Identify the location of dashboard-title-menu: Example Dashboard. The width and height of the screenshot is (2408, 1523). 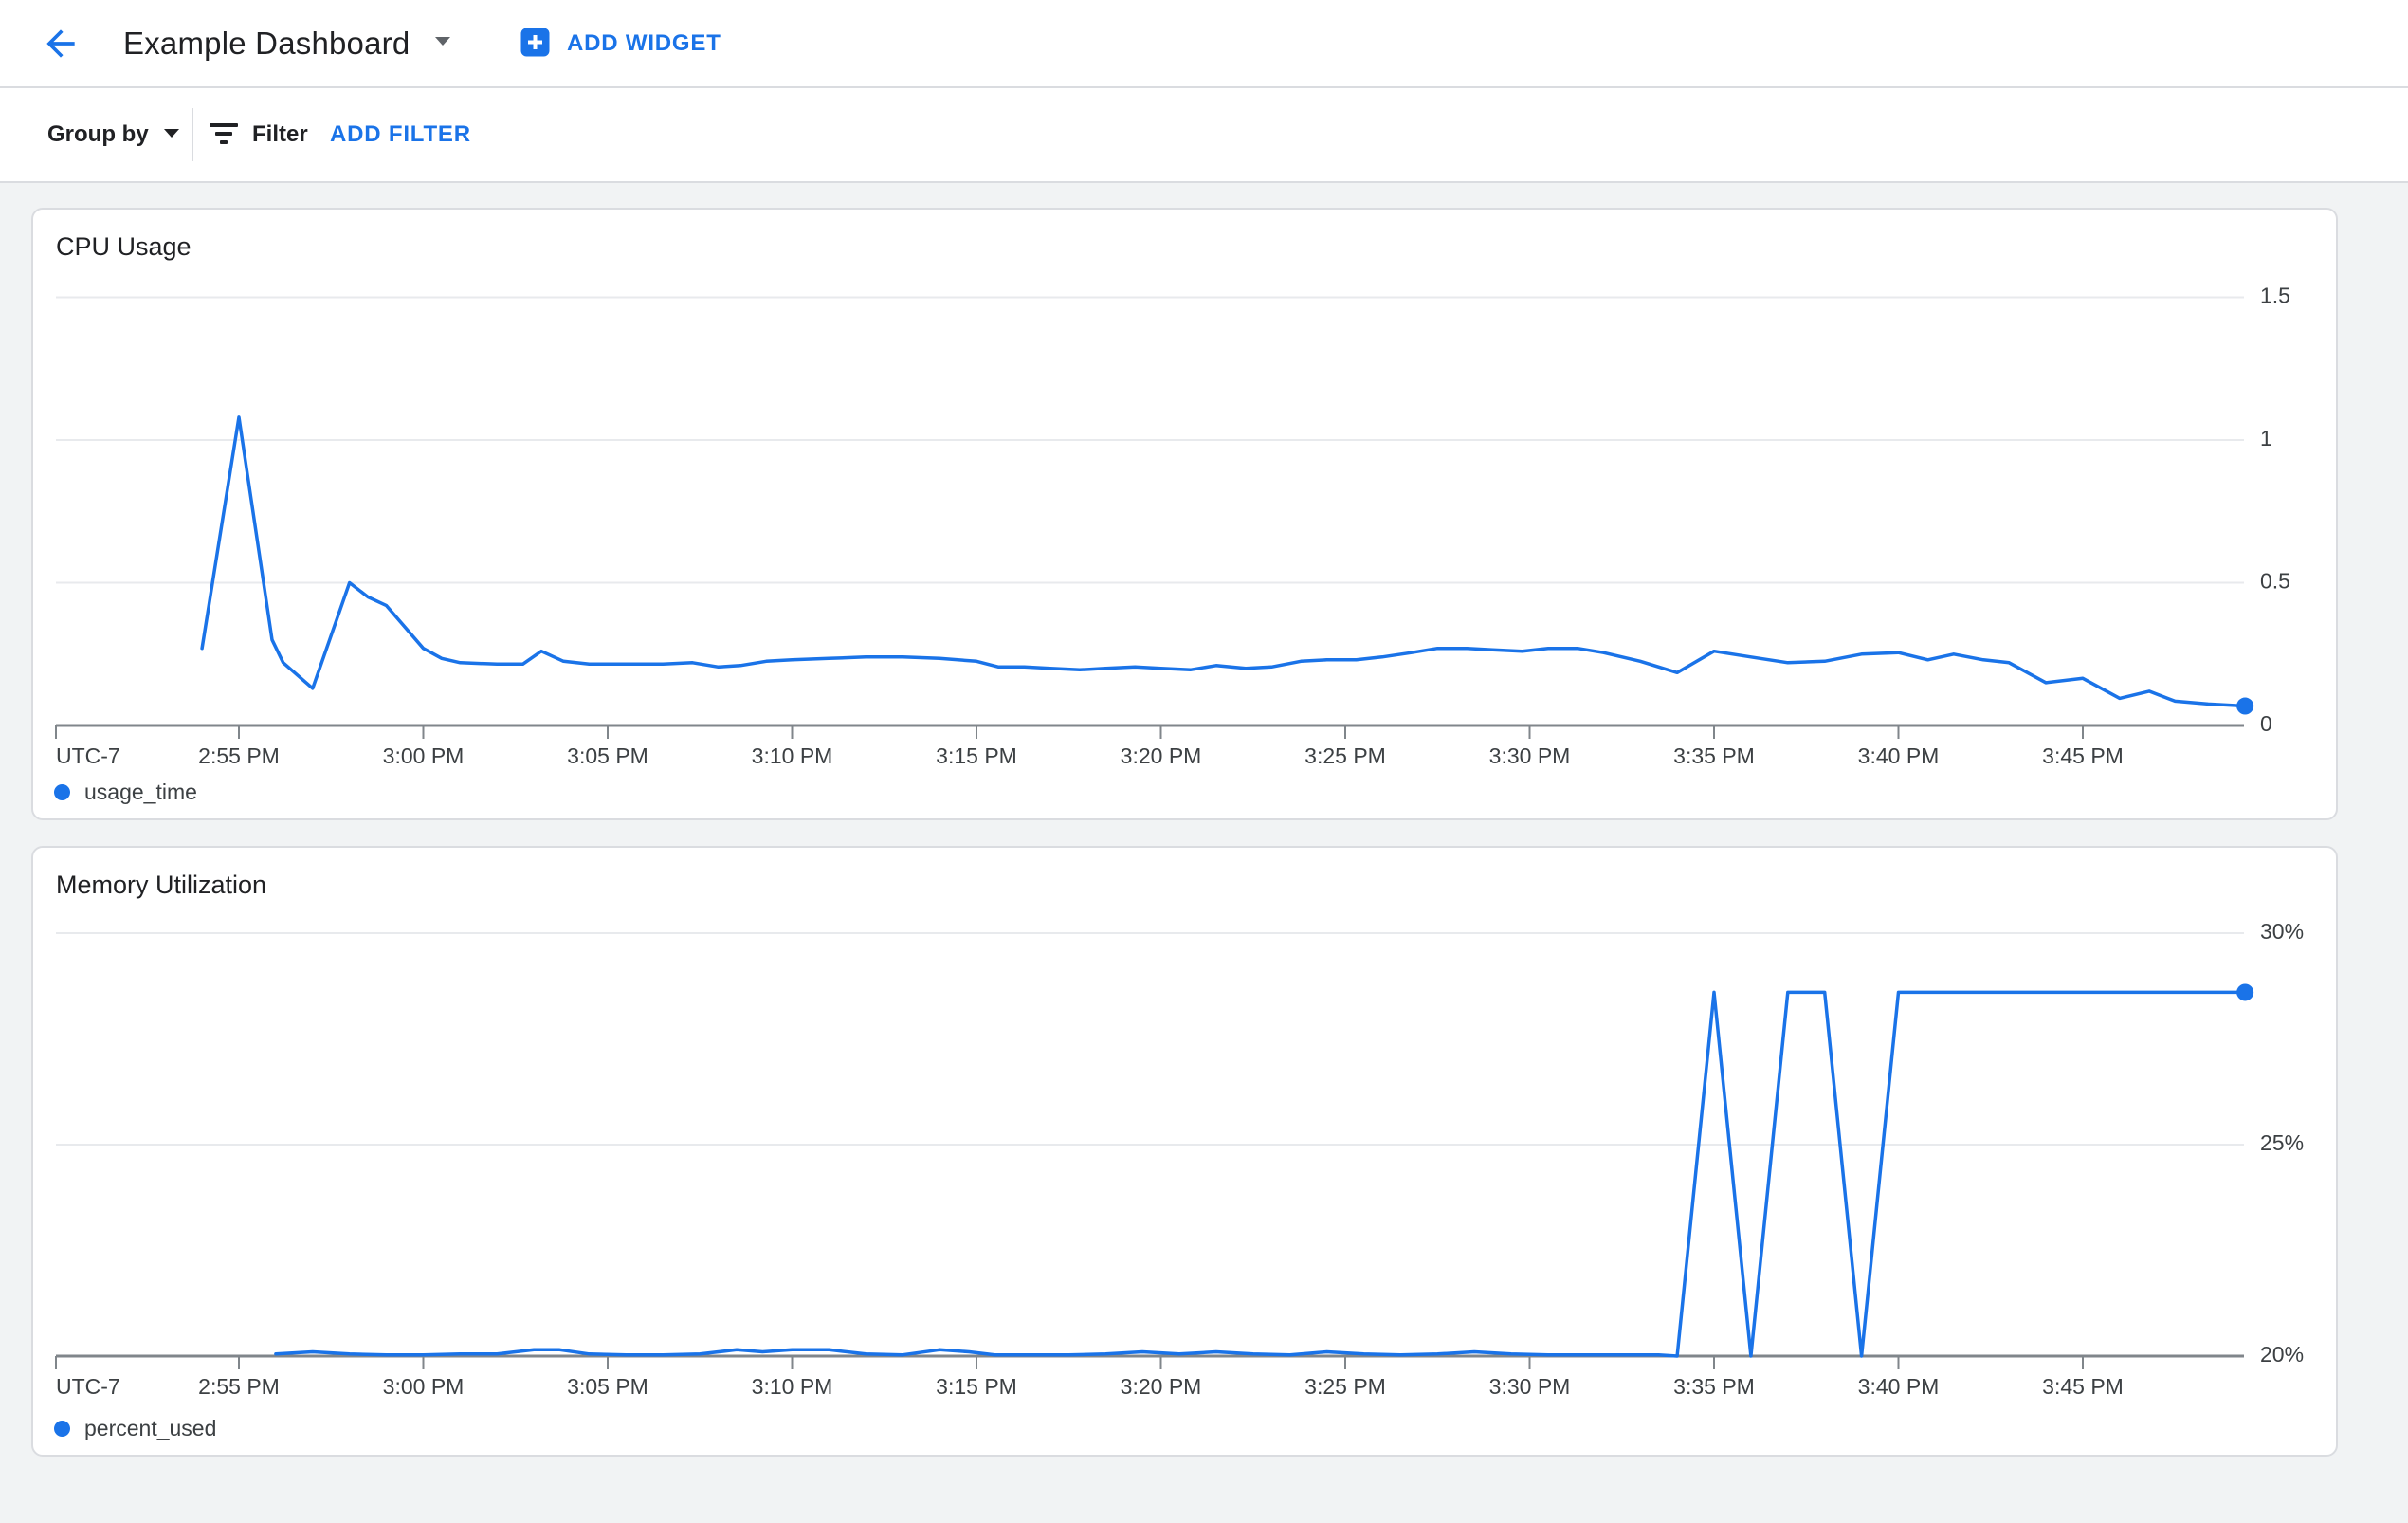
(288, 43).